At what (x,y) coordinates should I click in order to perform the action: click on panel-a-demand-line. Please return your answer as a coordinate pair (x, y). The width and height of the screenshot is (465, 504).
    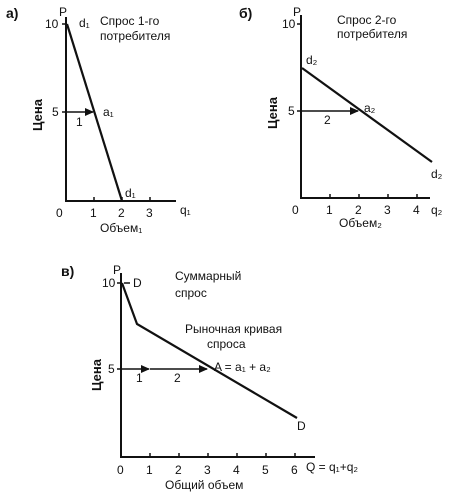
    Looking at the image, I should click on (94, 112).